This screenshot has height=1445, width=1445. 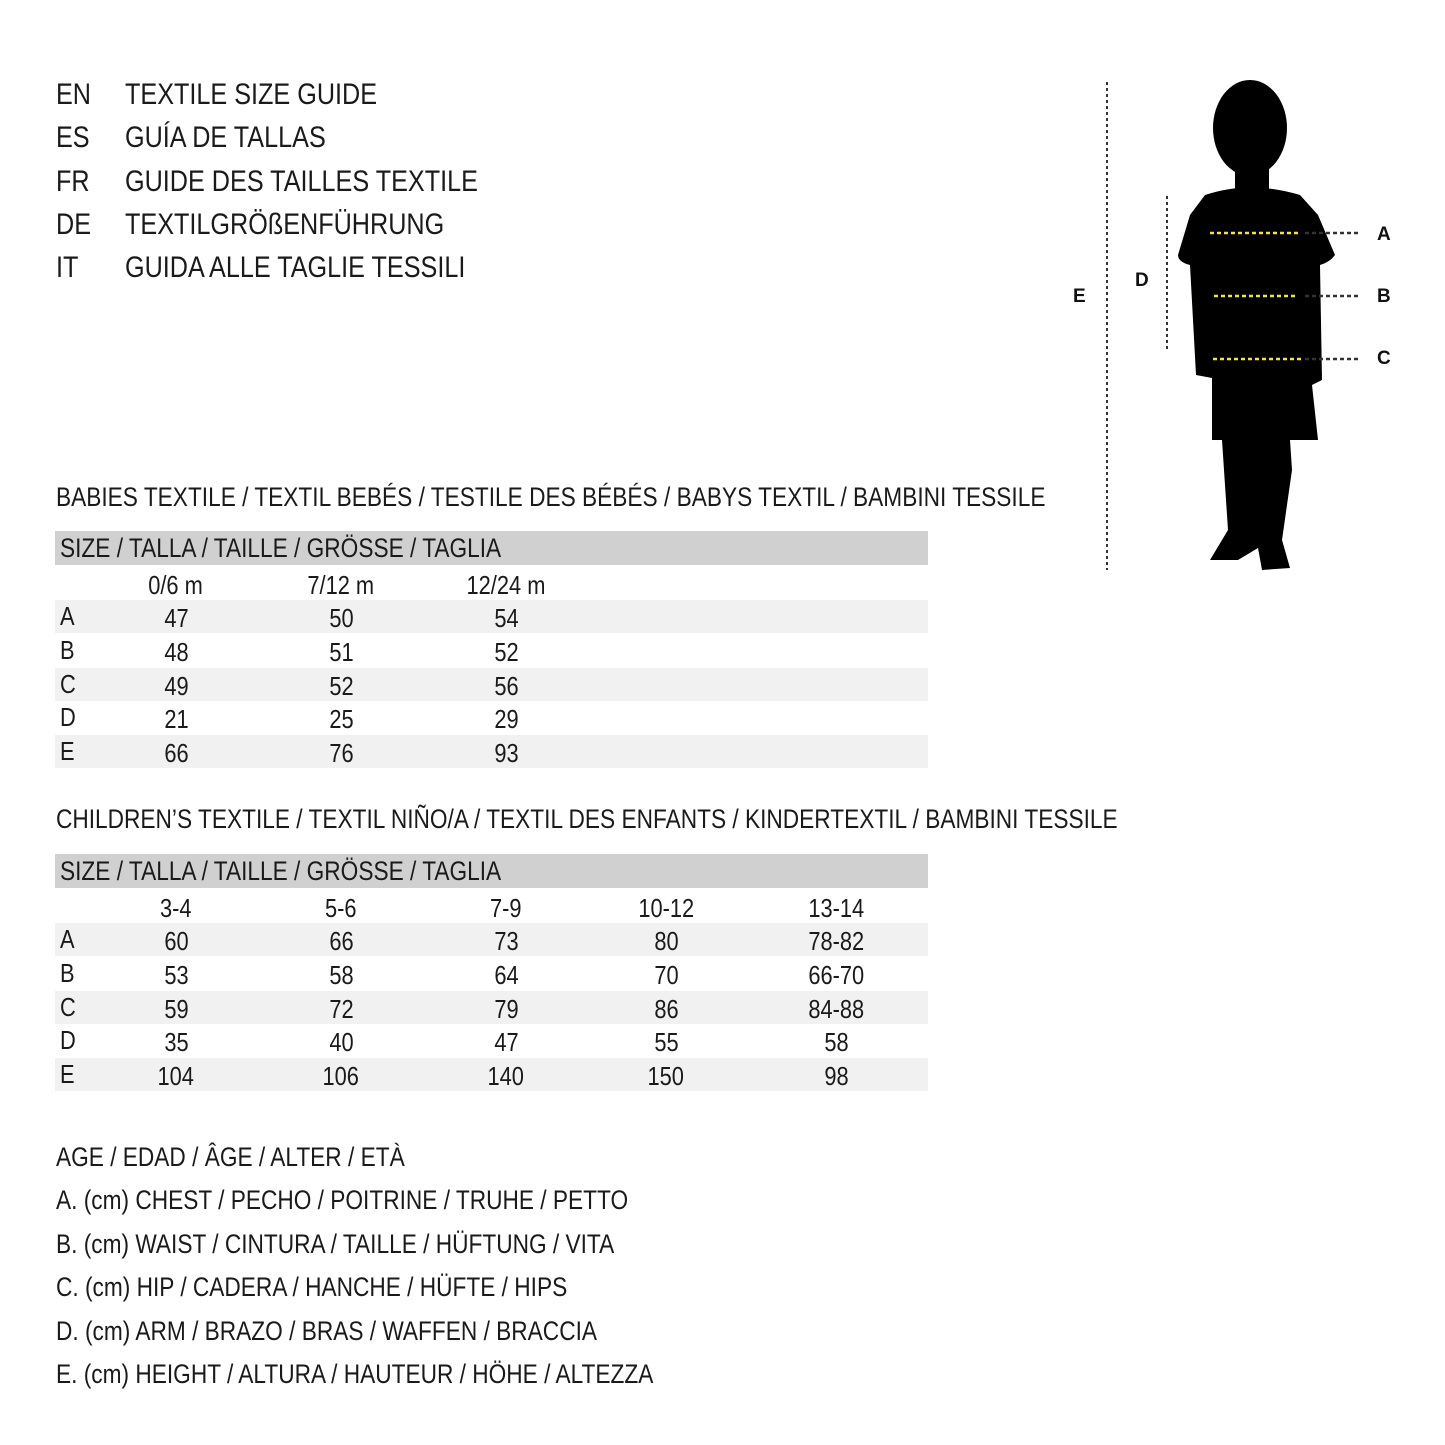 I want to click on table-cell: 72, so click(x=341, y=1008).